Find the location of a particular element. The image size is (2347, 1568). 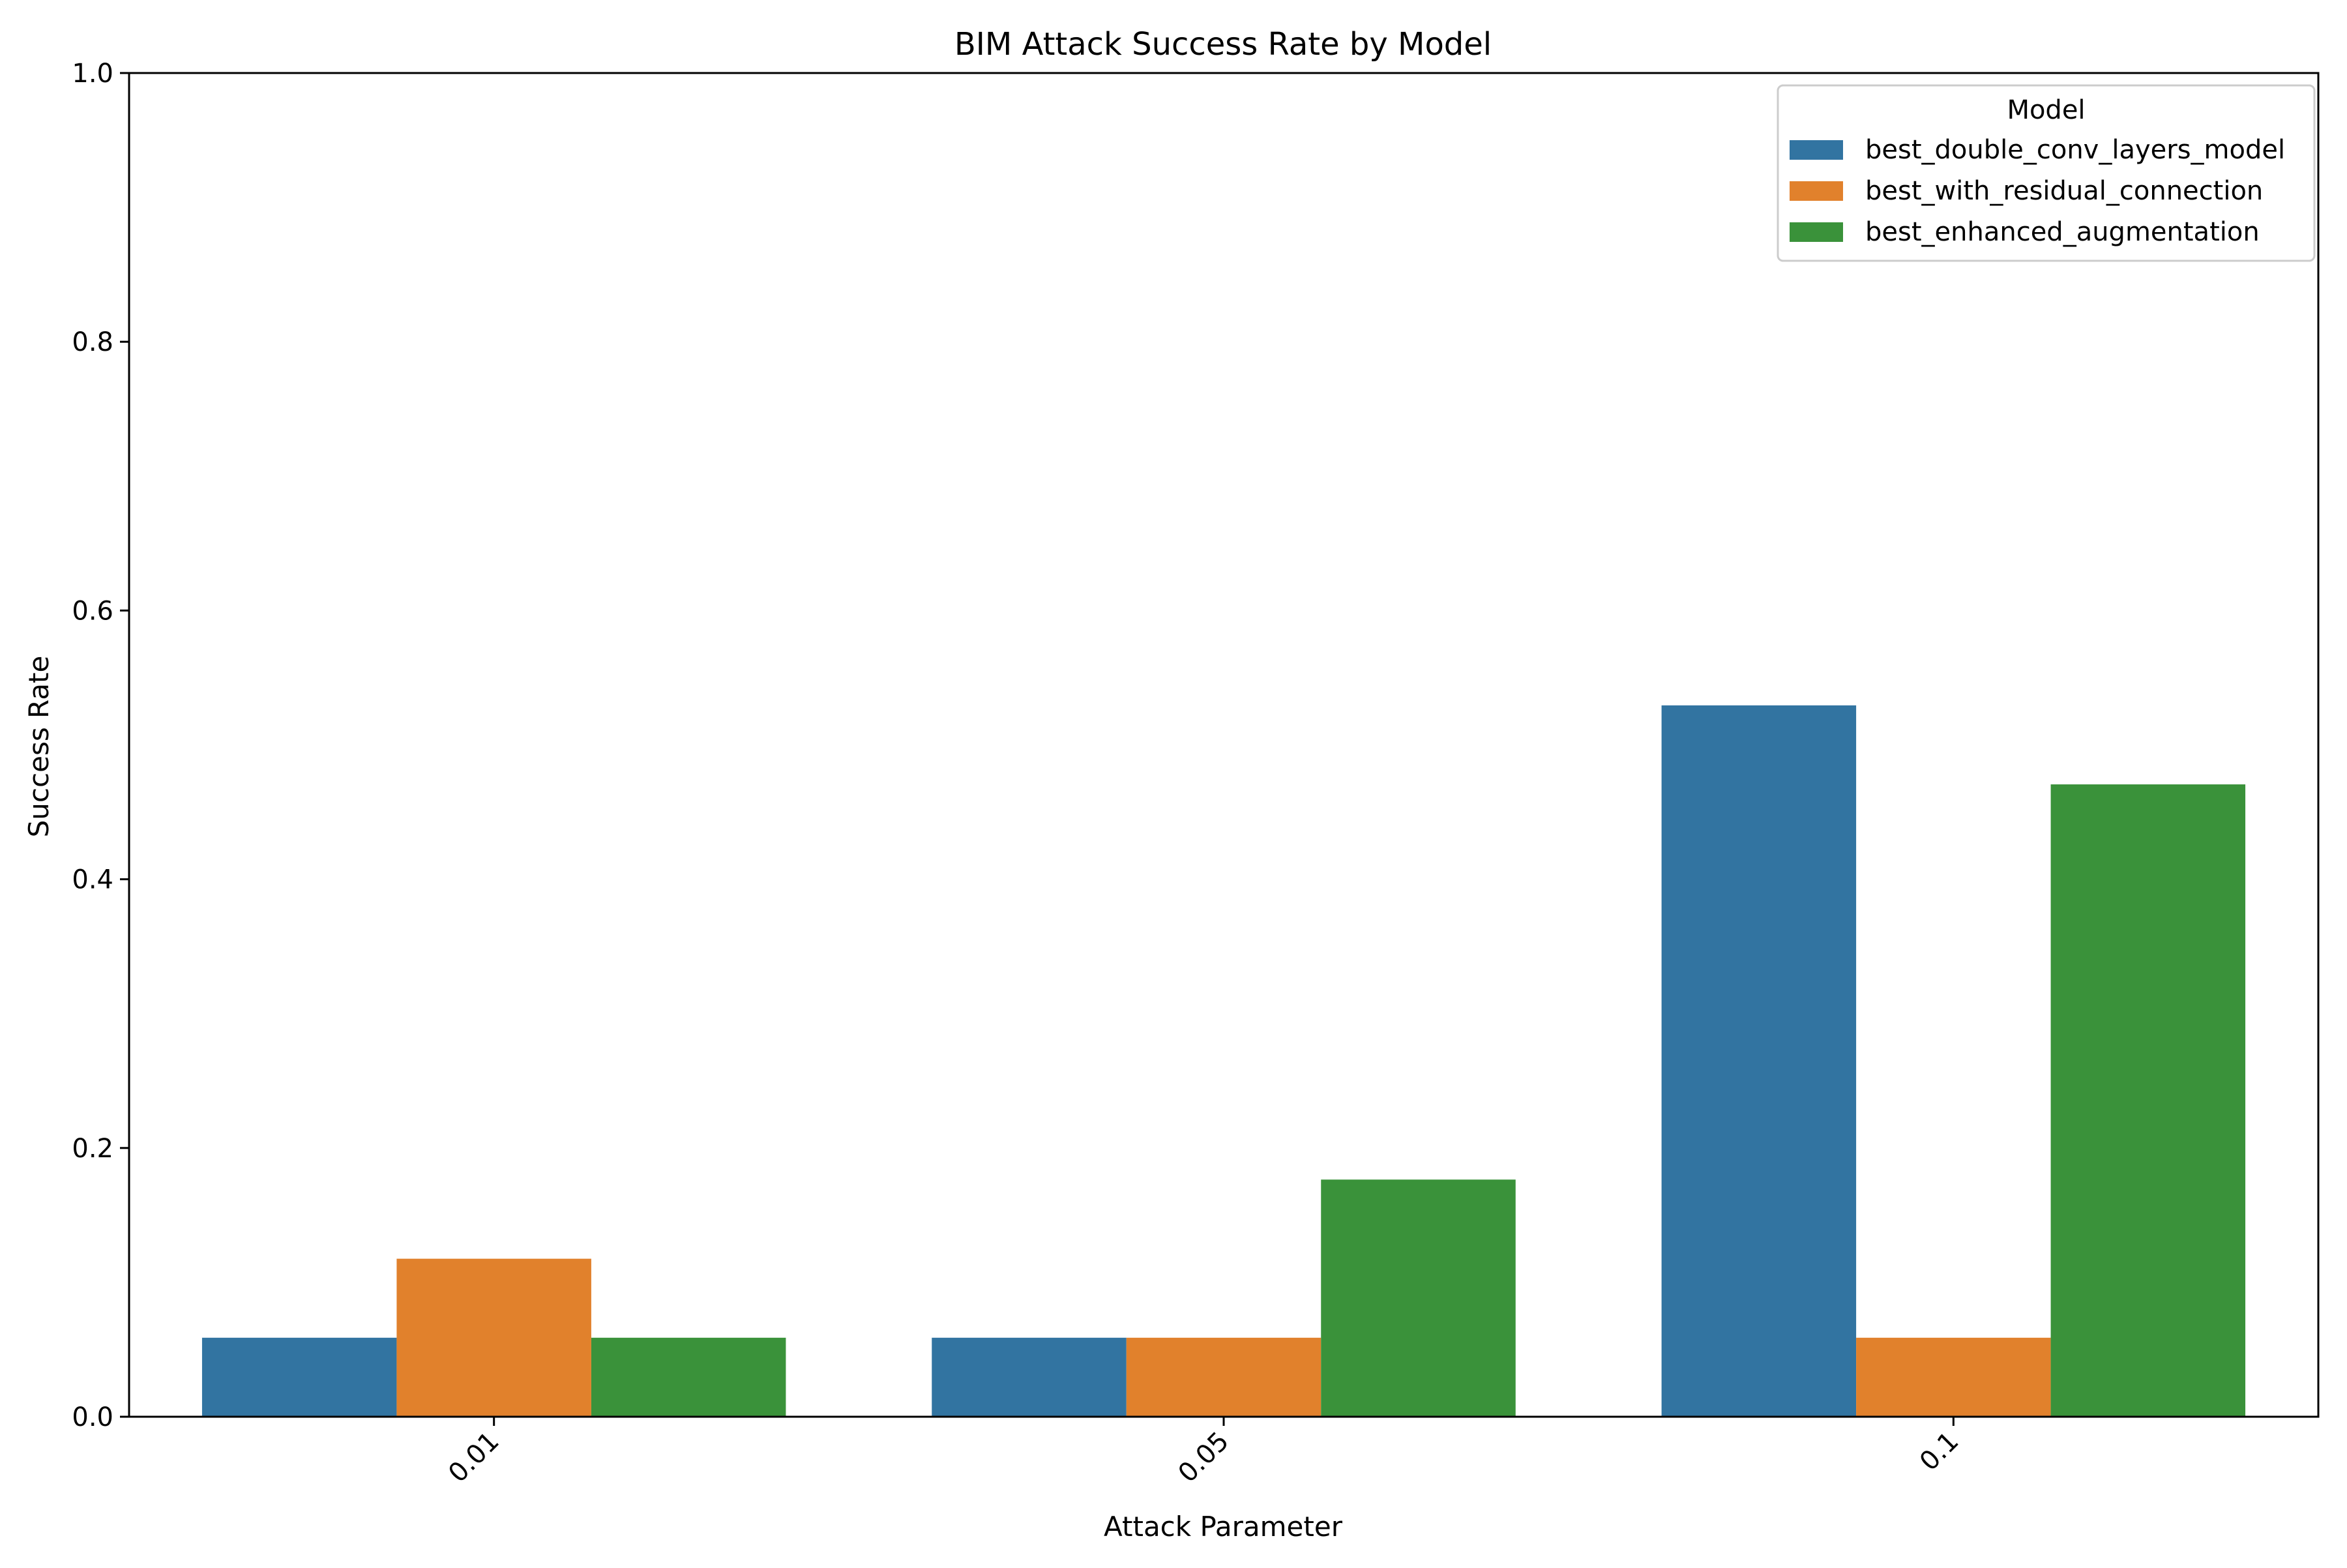

legend-entry-label: best_with_residual_connection is located at coordinates (2064, 191).